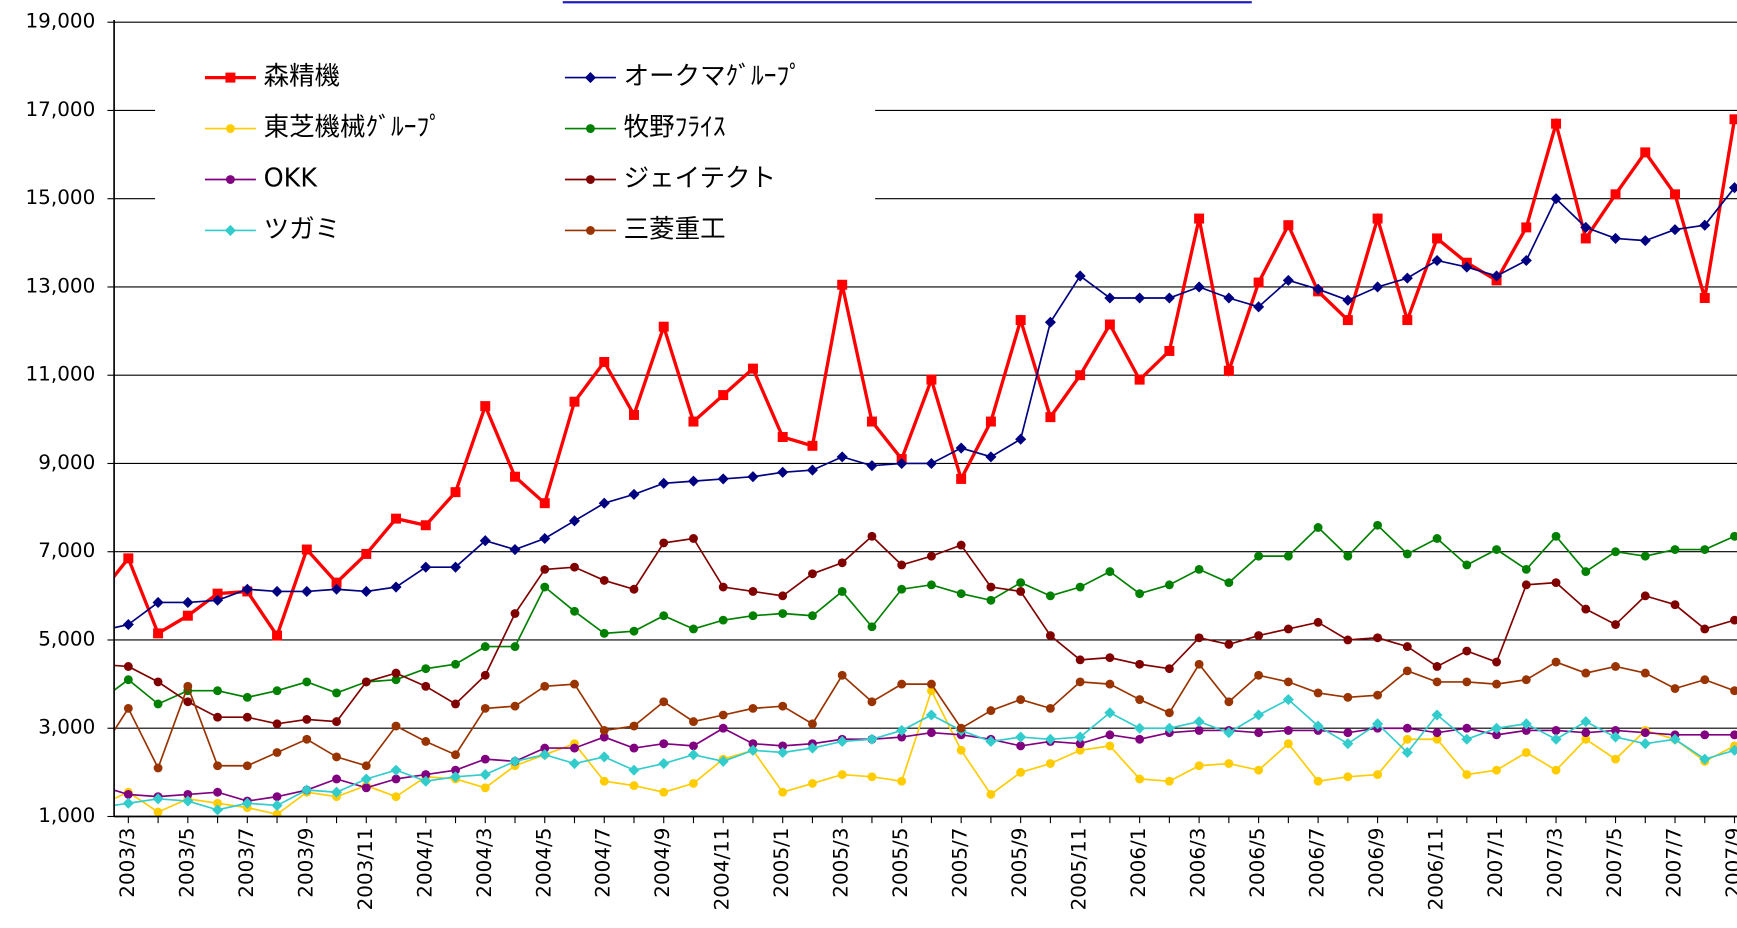  I want to click on x-tick-label: 2007/9, so click(1729, 863).